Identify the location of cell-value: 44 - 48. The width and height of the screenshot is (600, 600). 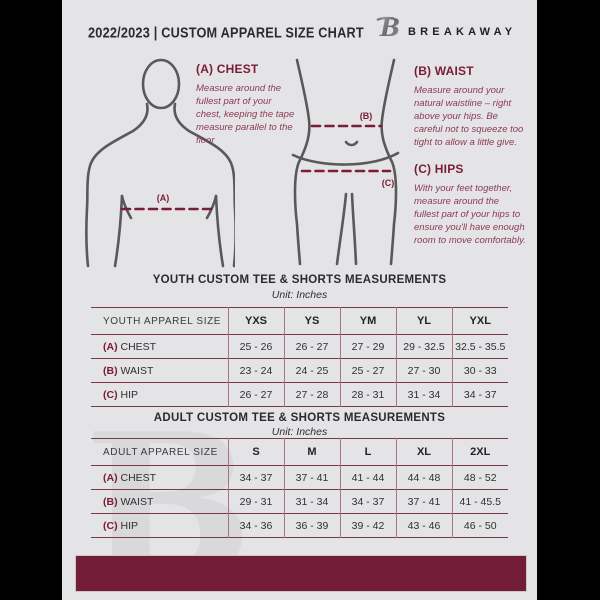
(423, 477).